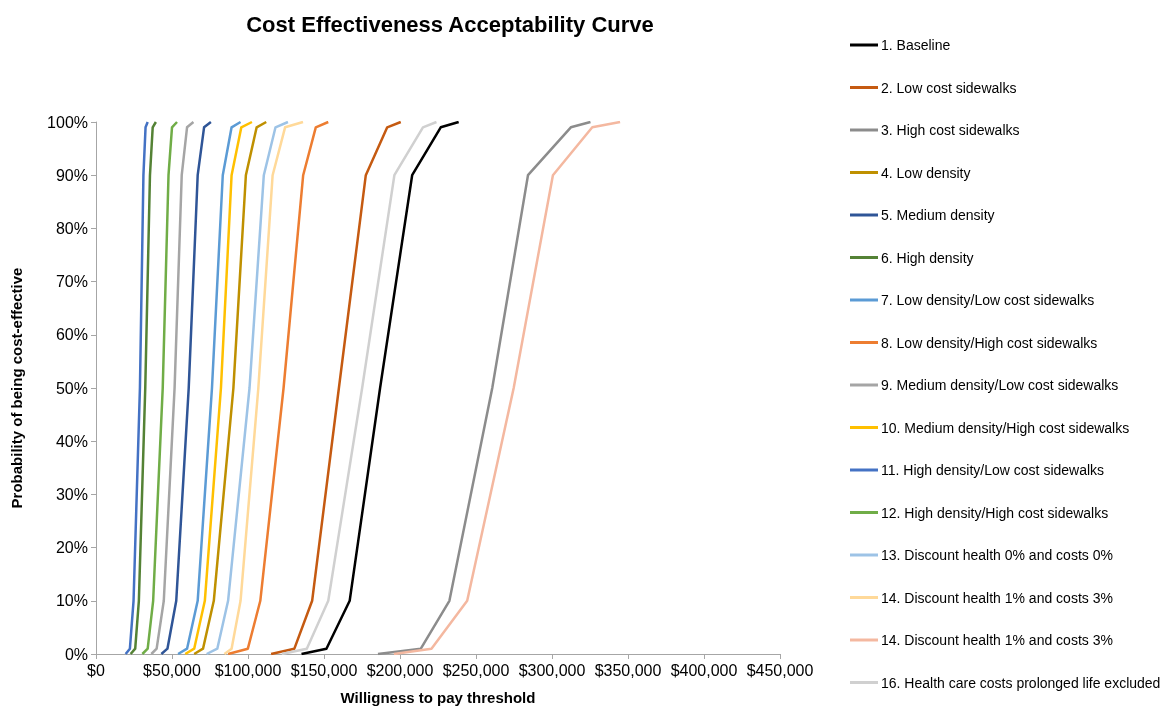 The width and height of the screenshot is (1167, 716). I want to click on y-tick-label: 30%, so click(71, 494).